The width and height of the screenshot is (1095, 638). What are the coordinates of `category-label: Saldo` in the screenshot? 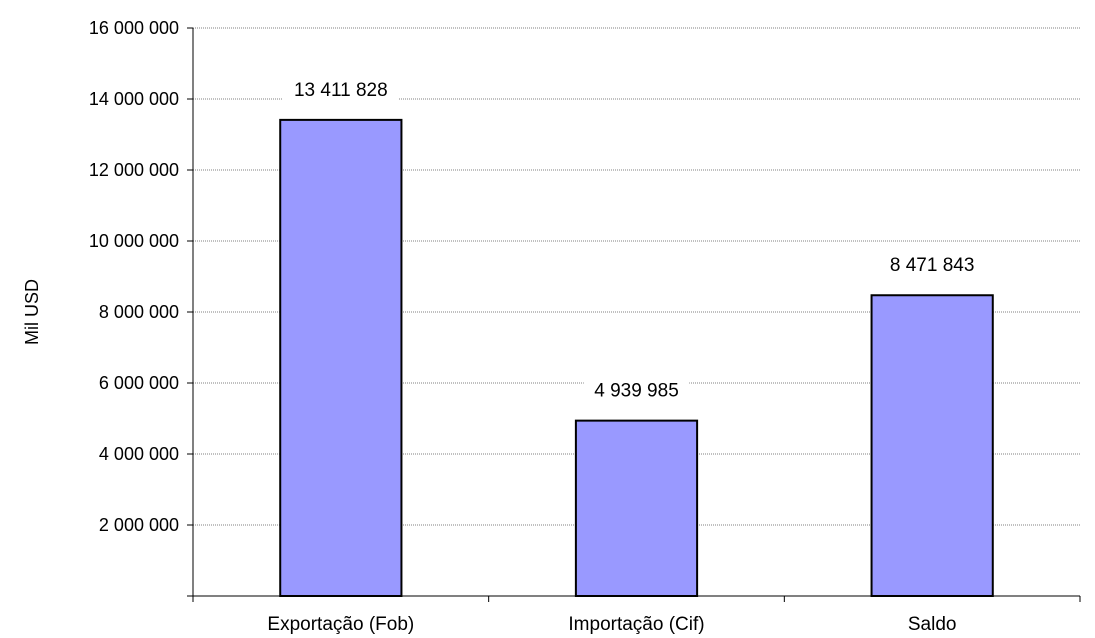 It's located at (932, 624).